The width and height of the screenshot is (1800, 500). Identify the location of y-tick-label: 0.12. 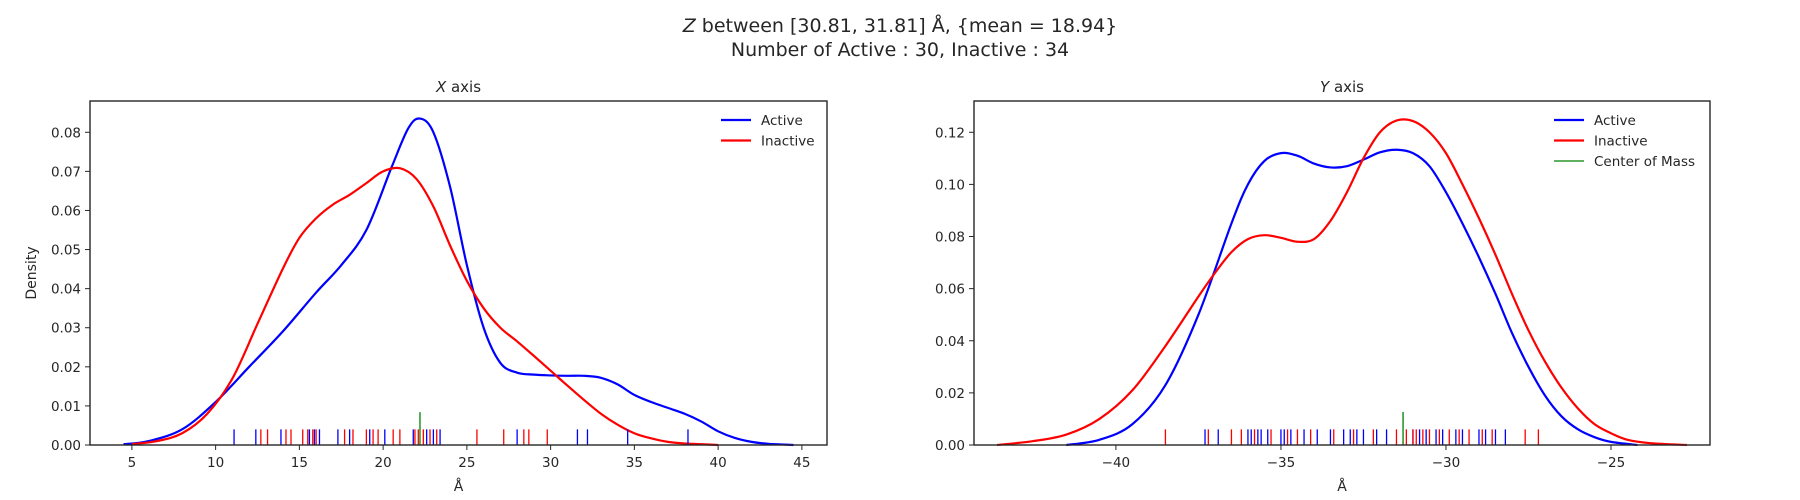
(950, 133).